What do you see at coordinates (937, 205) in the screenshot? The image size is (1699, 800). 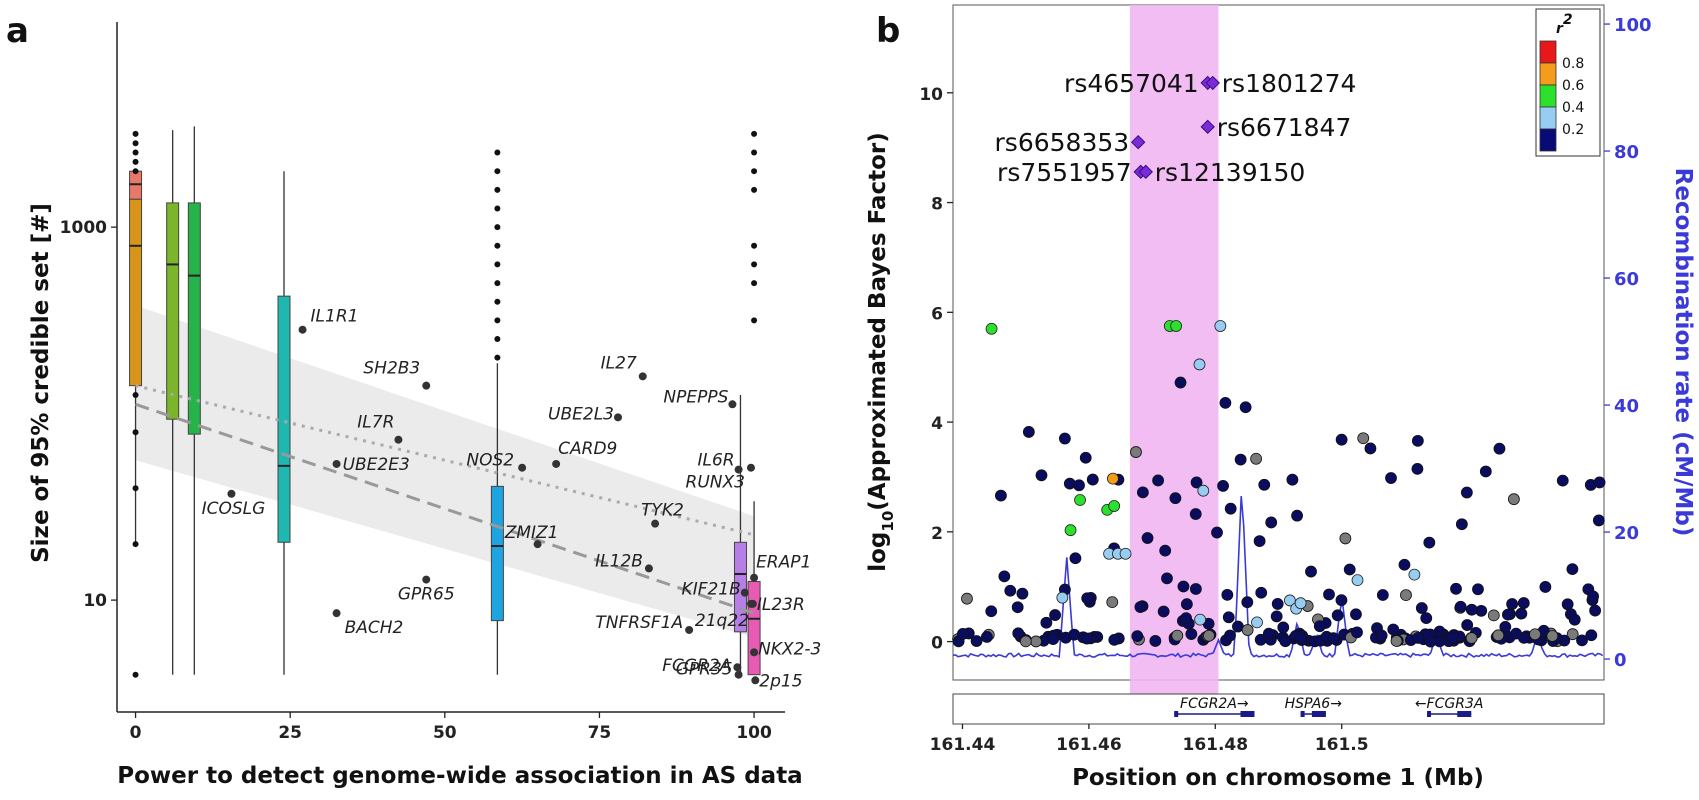 I see `y-tick-label: 8` at bounding box center [937, 205].